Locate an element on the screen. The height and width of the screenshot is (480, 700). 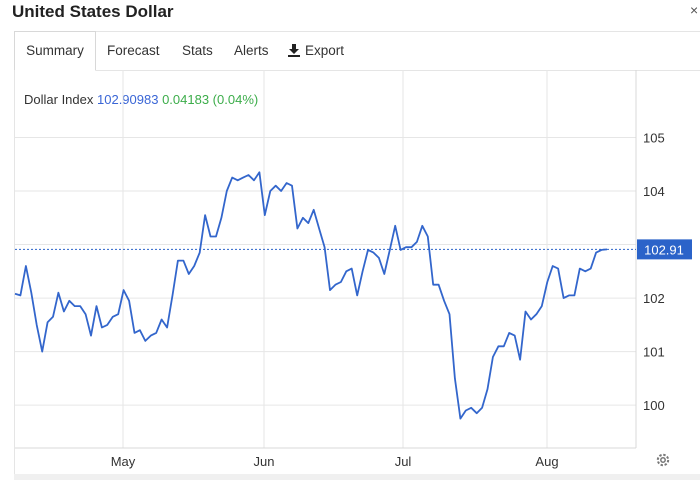
x-tick-label: Jun is located at coordinates (264, 461).